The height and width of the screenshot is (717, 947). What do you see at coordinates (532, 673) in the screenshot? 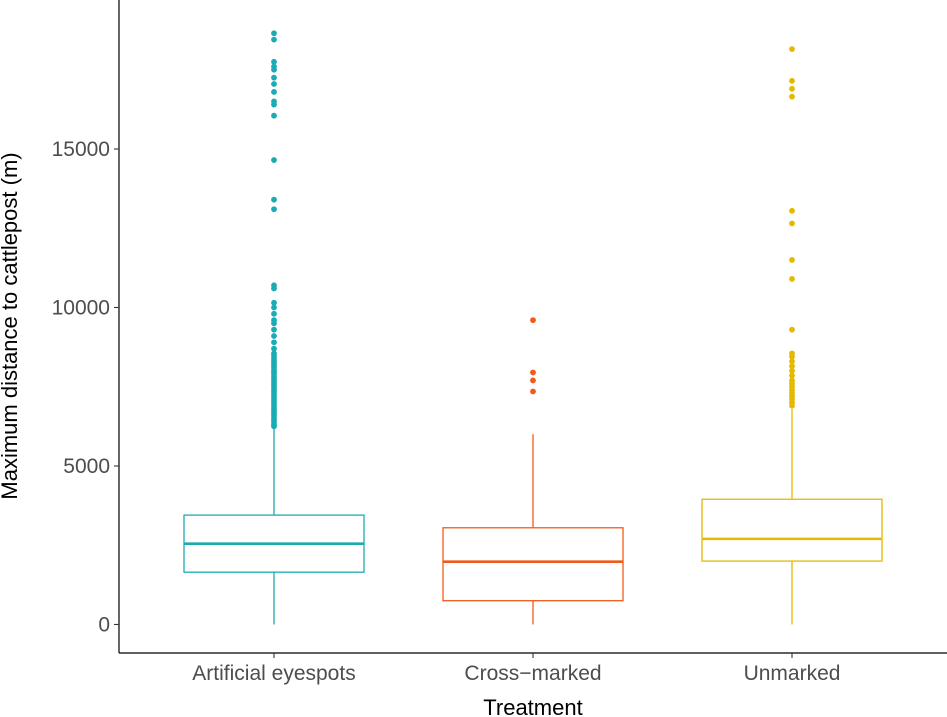
I see `x-tick-label: Cross−marked` at bounding box center [532, 673].